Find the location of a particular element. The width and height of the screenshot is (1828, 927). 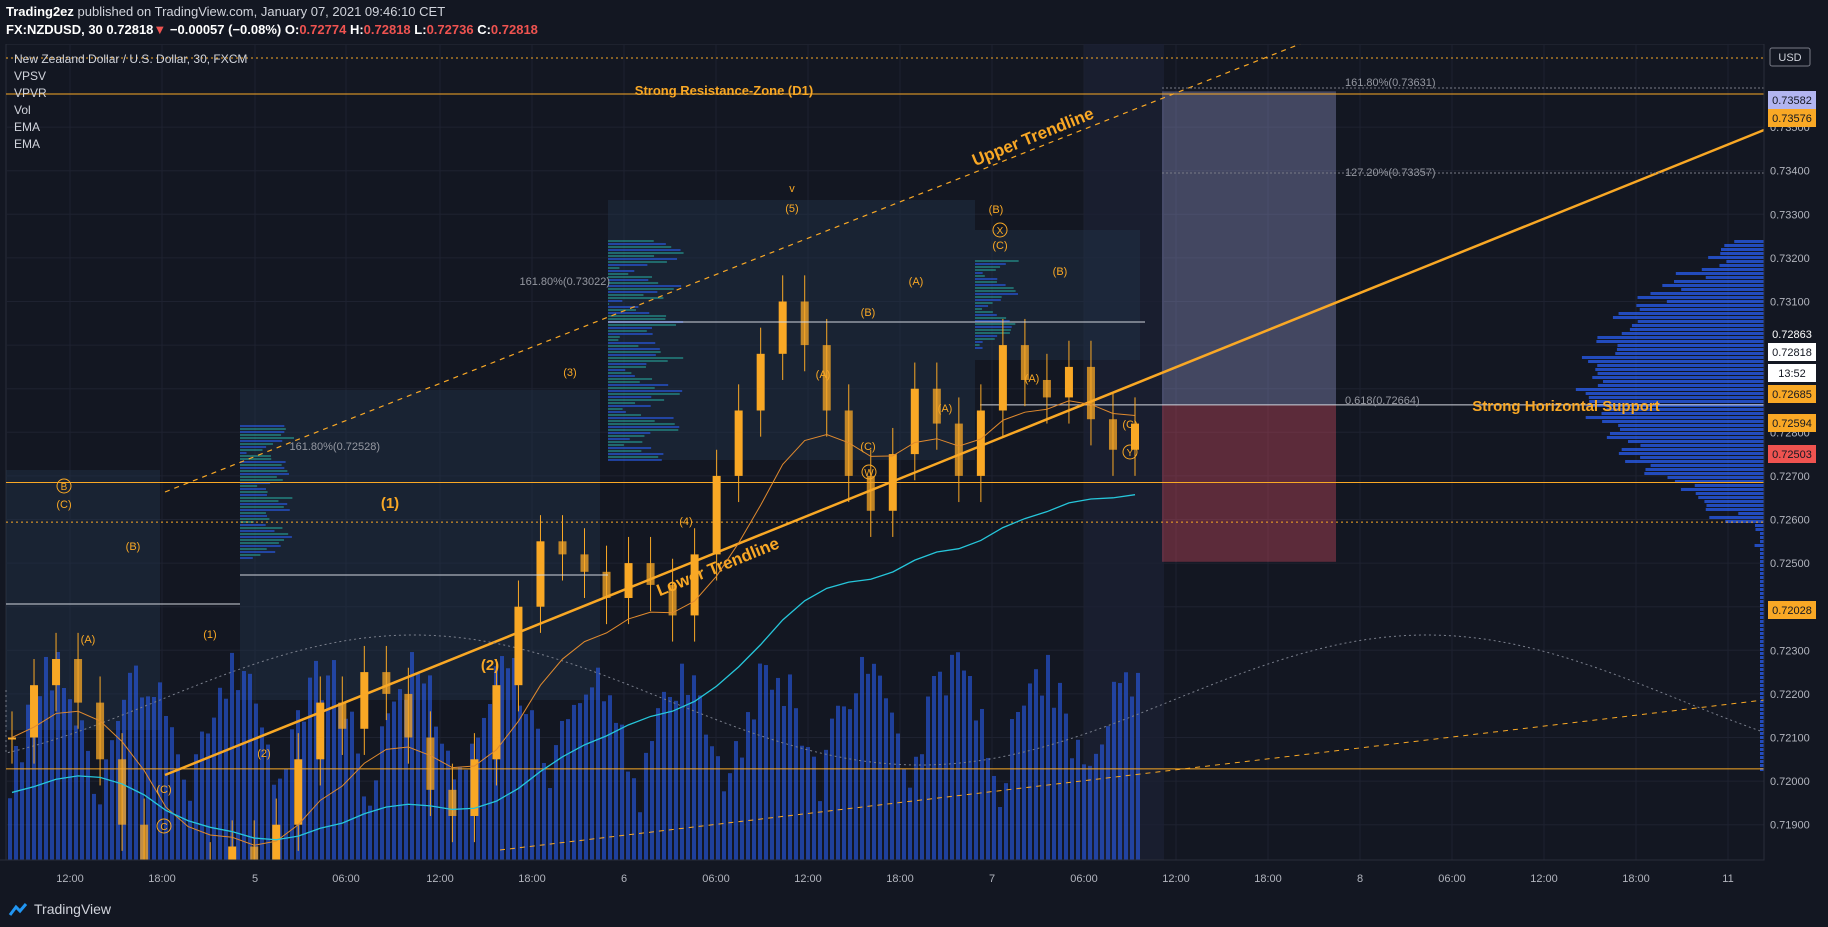

symbol-label: FX:NZDUSD, 30 is located at coordinates (54, 29).